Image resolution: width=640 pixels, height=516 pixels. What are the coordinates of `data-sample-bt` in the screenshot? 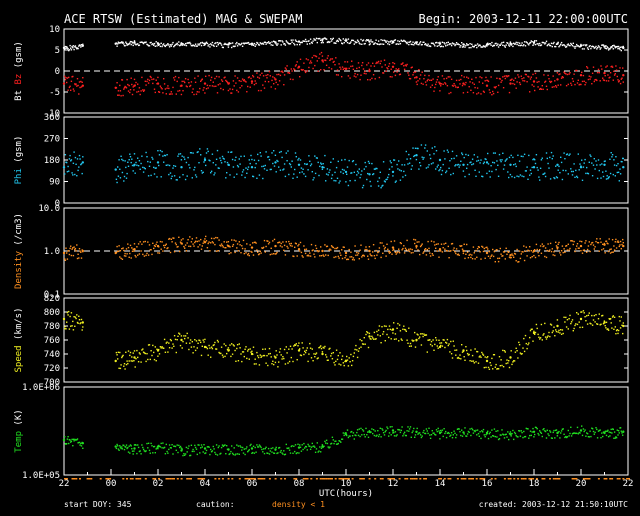 It's located at (510, 43).